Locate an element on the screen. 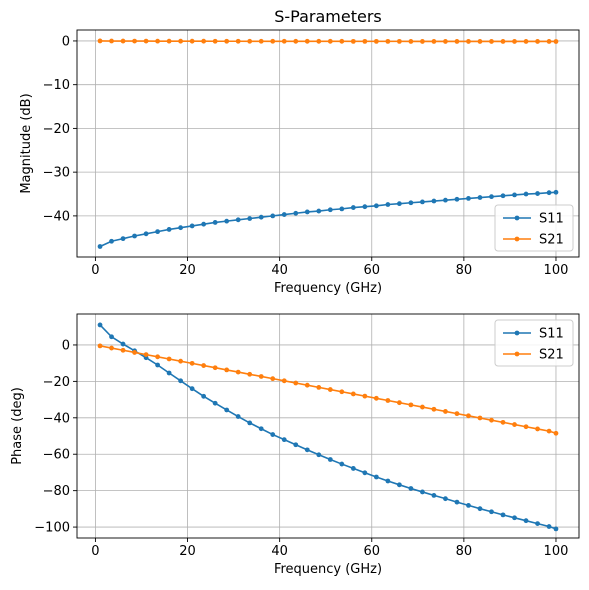  y-tick-label: 0 is located at coordinates (66, 41).